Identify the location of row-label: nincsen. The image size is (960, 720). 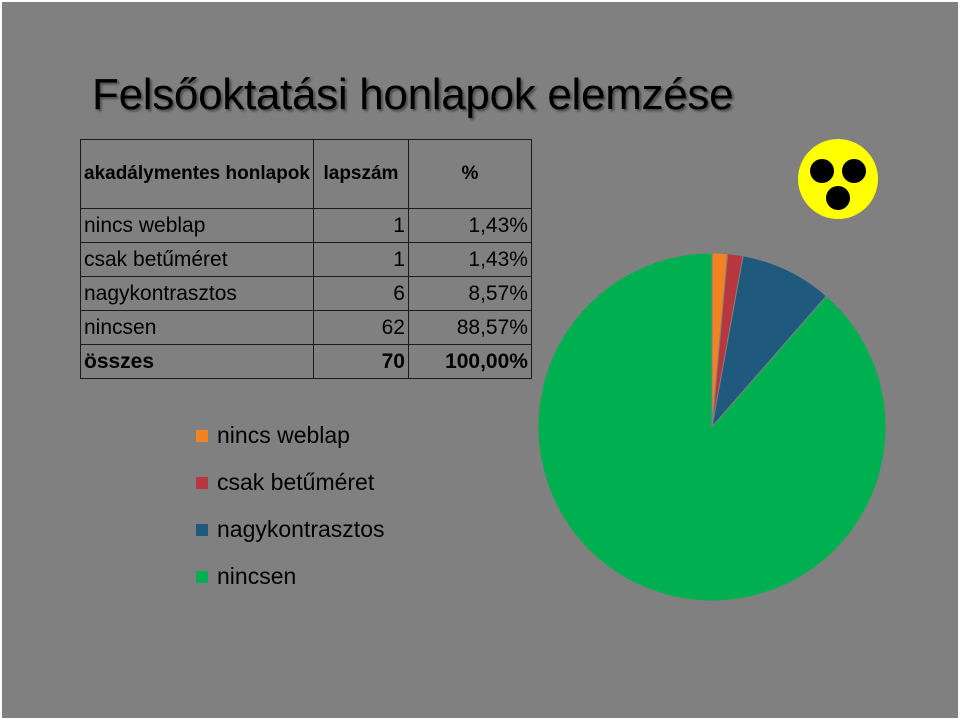
(197, 327).